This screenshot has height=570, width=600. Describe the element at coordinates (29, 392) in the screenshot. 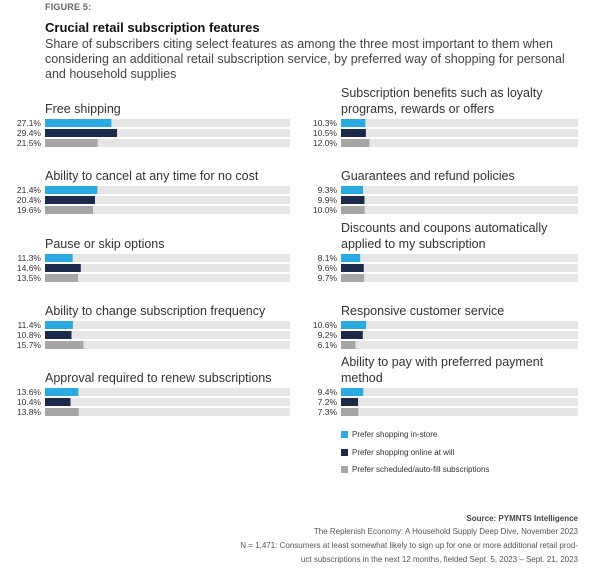

I see `data-label: 13.6%` at that location.